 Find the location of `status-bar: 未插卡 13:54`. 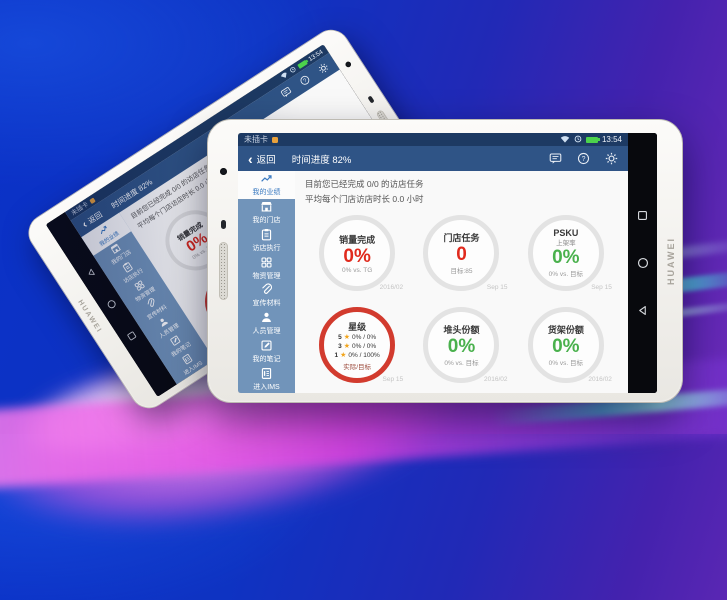

status-bar: 未插卡 13:54 is located at coordinates (433, 139).